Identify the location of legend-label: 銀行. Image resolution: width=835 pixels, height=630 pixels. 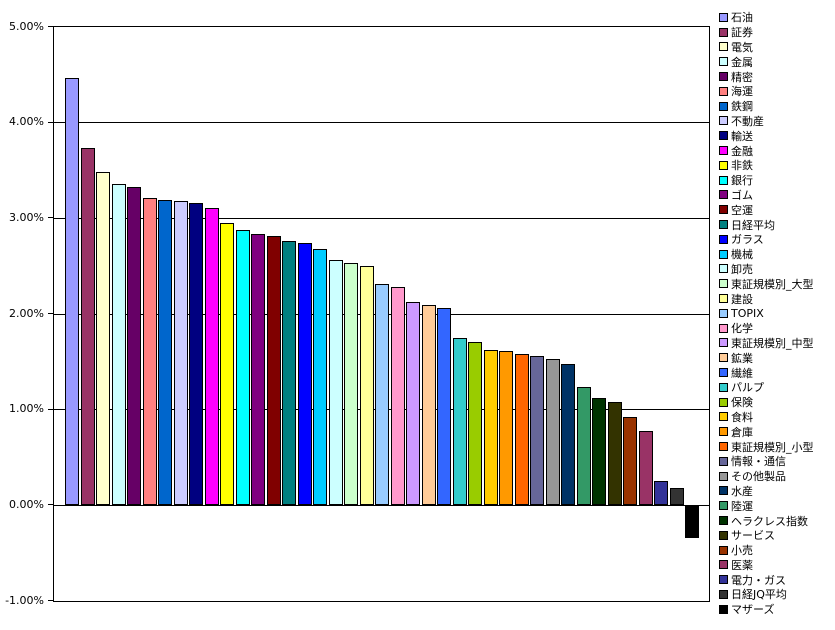
(742, 181).